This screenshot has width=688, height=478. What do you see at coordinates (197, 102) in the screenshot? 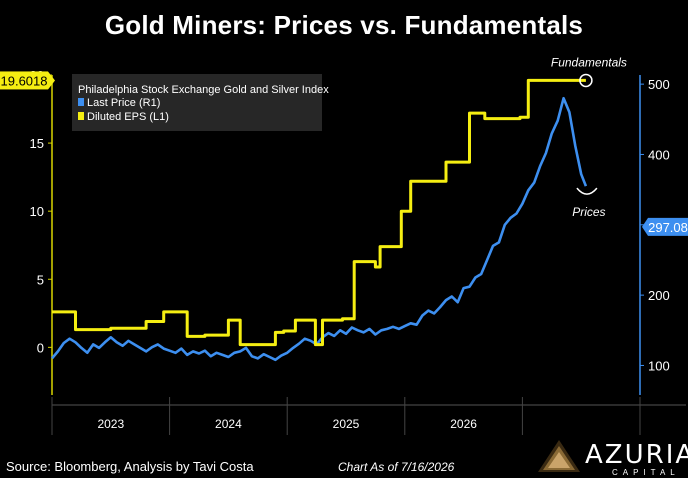
I see `legend-background` at bounding box center [197, 102].